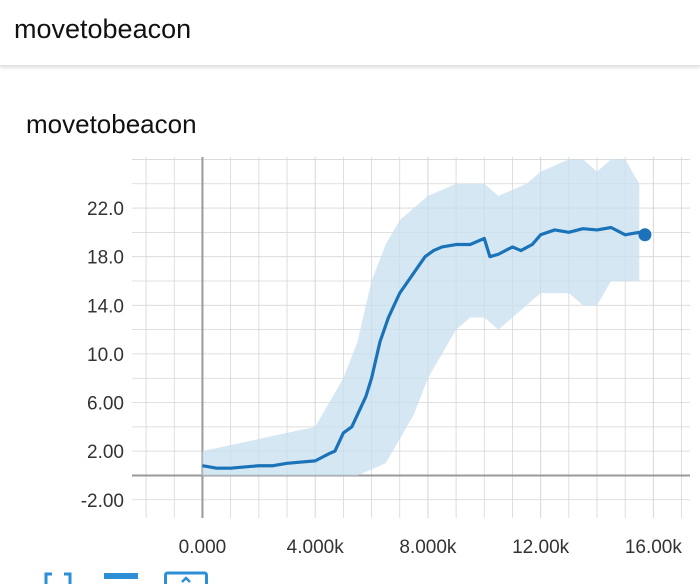  What do you see at coordinates (203, 547) in the screenshot?
I see `x-tick-label: 0.000` at bounding box center [203, 547].